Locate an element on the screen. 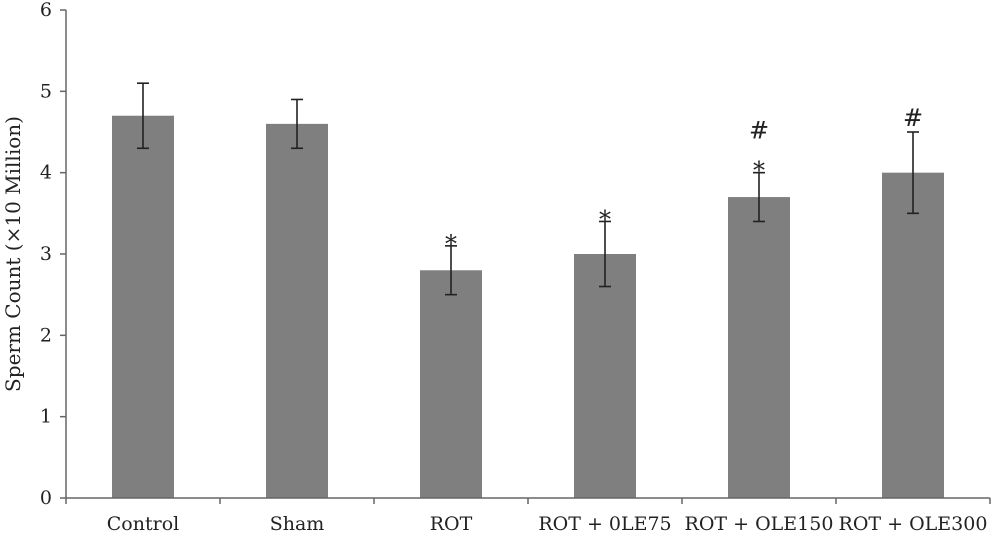  y-tick-label: 2 is located at coordinates (46, 335).